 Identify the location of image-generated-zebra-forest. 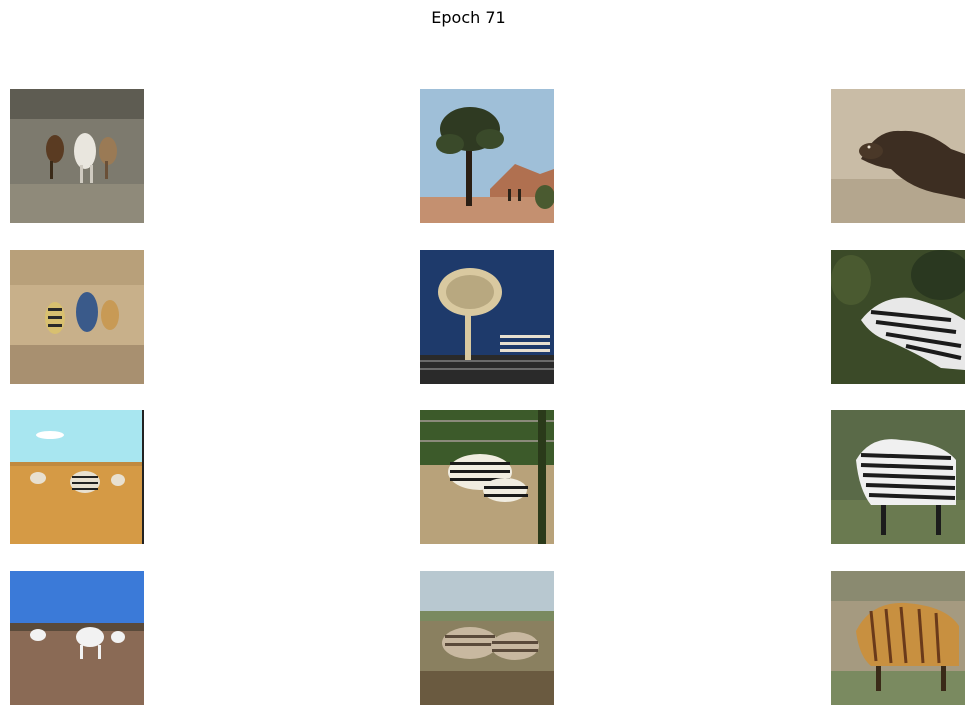
(898, 317).